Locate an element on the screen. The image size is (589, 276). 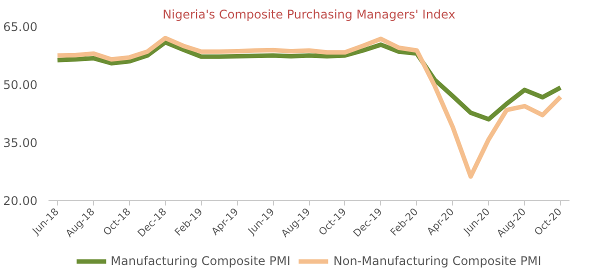
legend-label: Manufacturing Composite PMI is located at coordinates (200, 261).